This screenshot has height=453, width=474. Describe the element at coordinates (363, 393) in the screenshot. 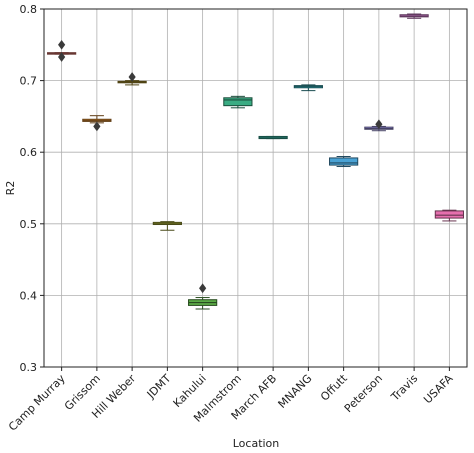

I see `x-tick-label: Peterson` at that location.